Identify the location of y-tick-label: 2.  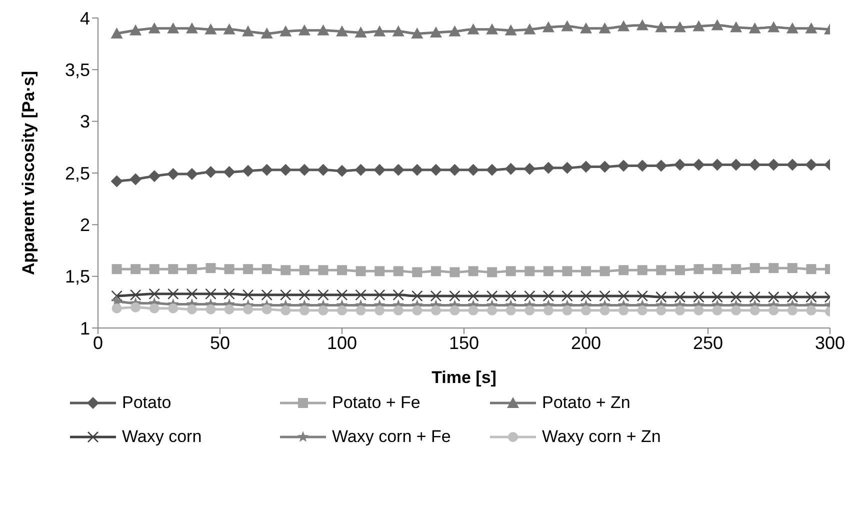
(85, 225).